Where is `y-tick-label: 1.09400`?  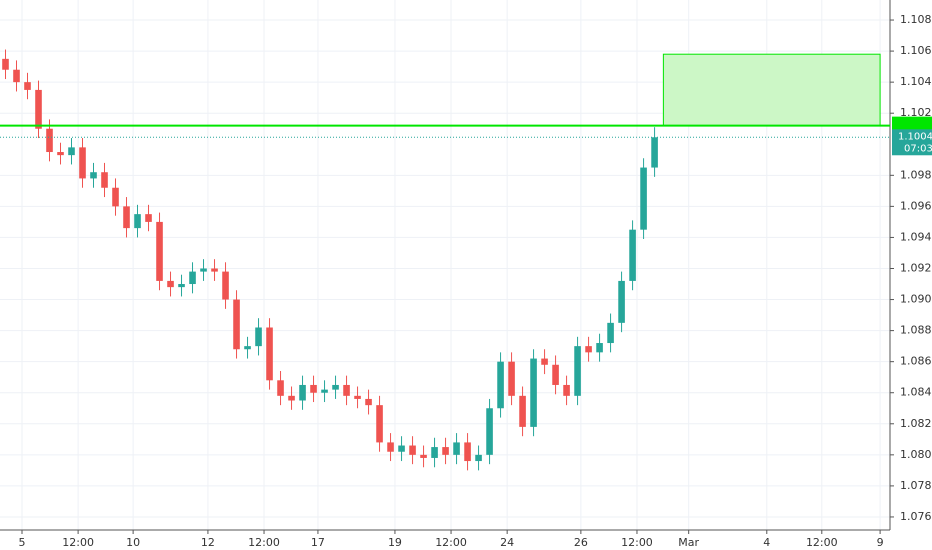 y-tick-label: 1.09400 is located at coordinates (916, 236).